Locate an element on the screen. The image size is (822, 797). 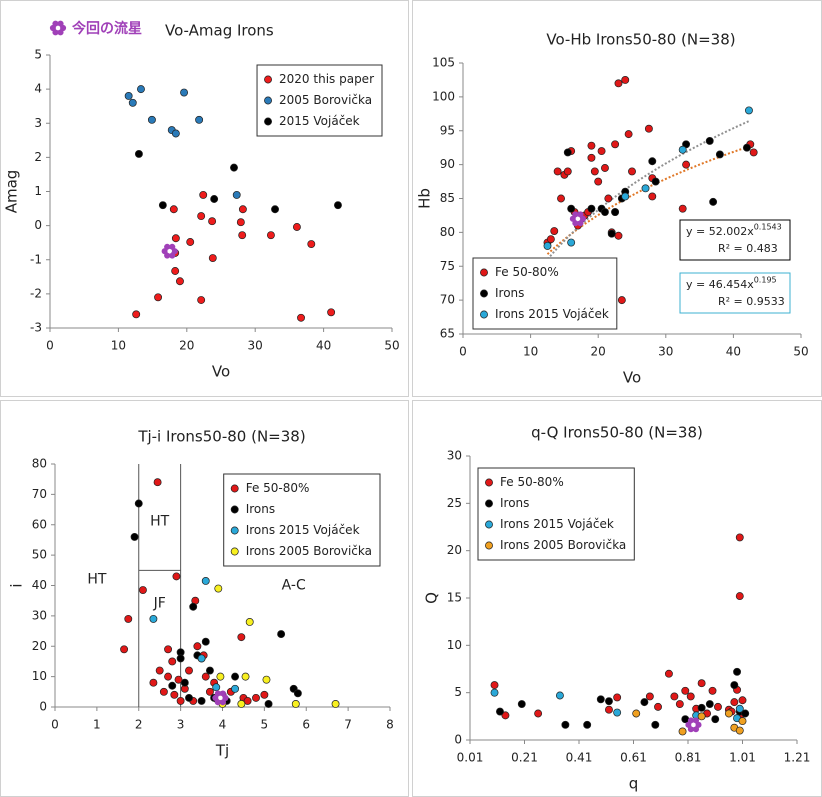
legend-label: Irons 2015 Vojáček is located at coordinates (303, 530).